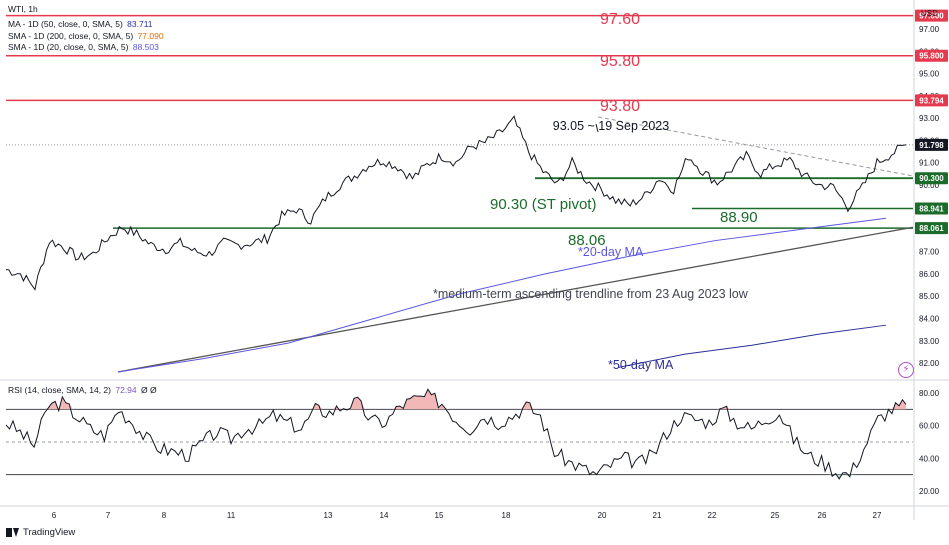  Describe the element at coordinates (929, 118) in the screenshot. I see `price-axis-tick: 93.00` at that location.